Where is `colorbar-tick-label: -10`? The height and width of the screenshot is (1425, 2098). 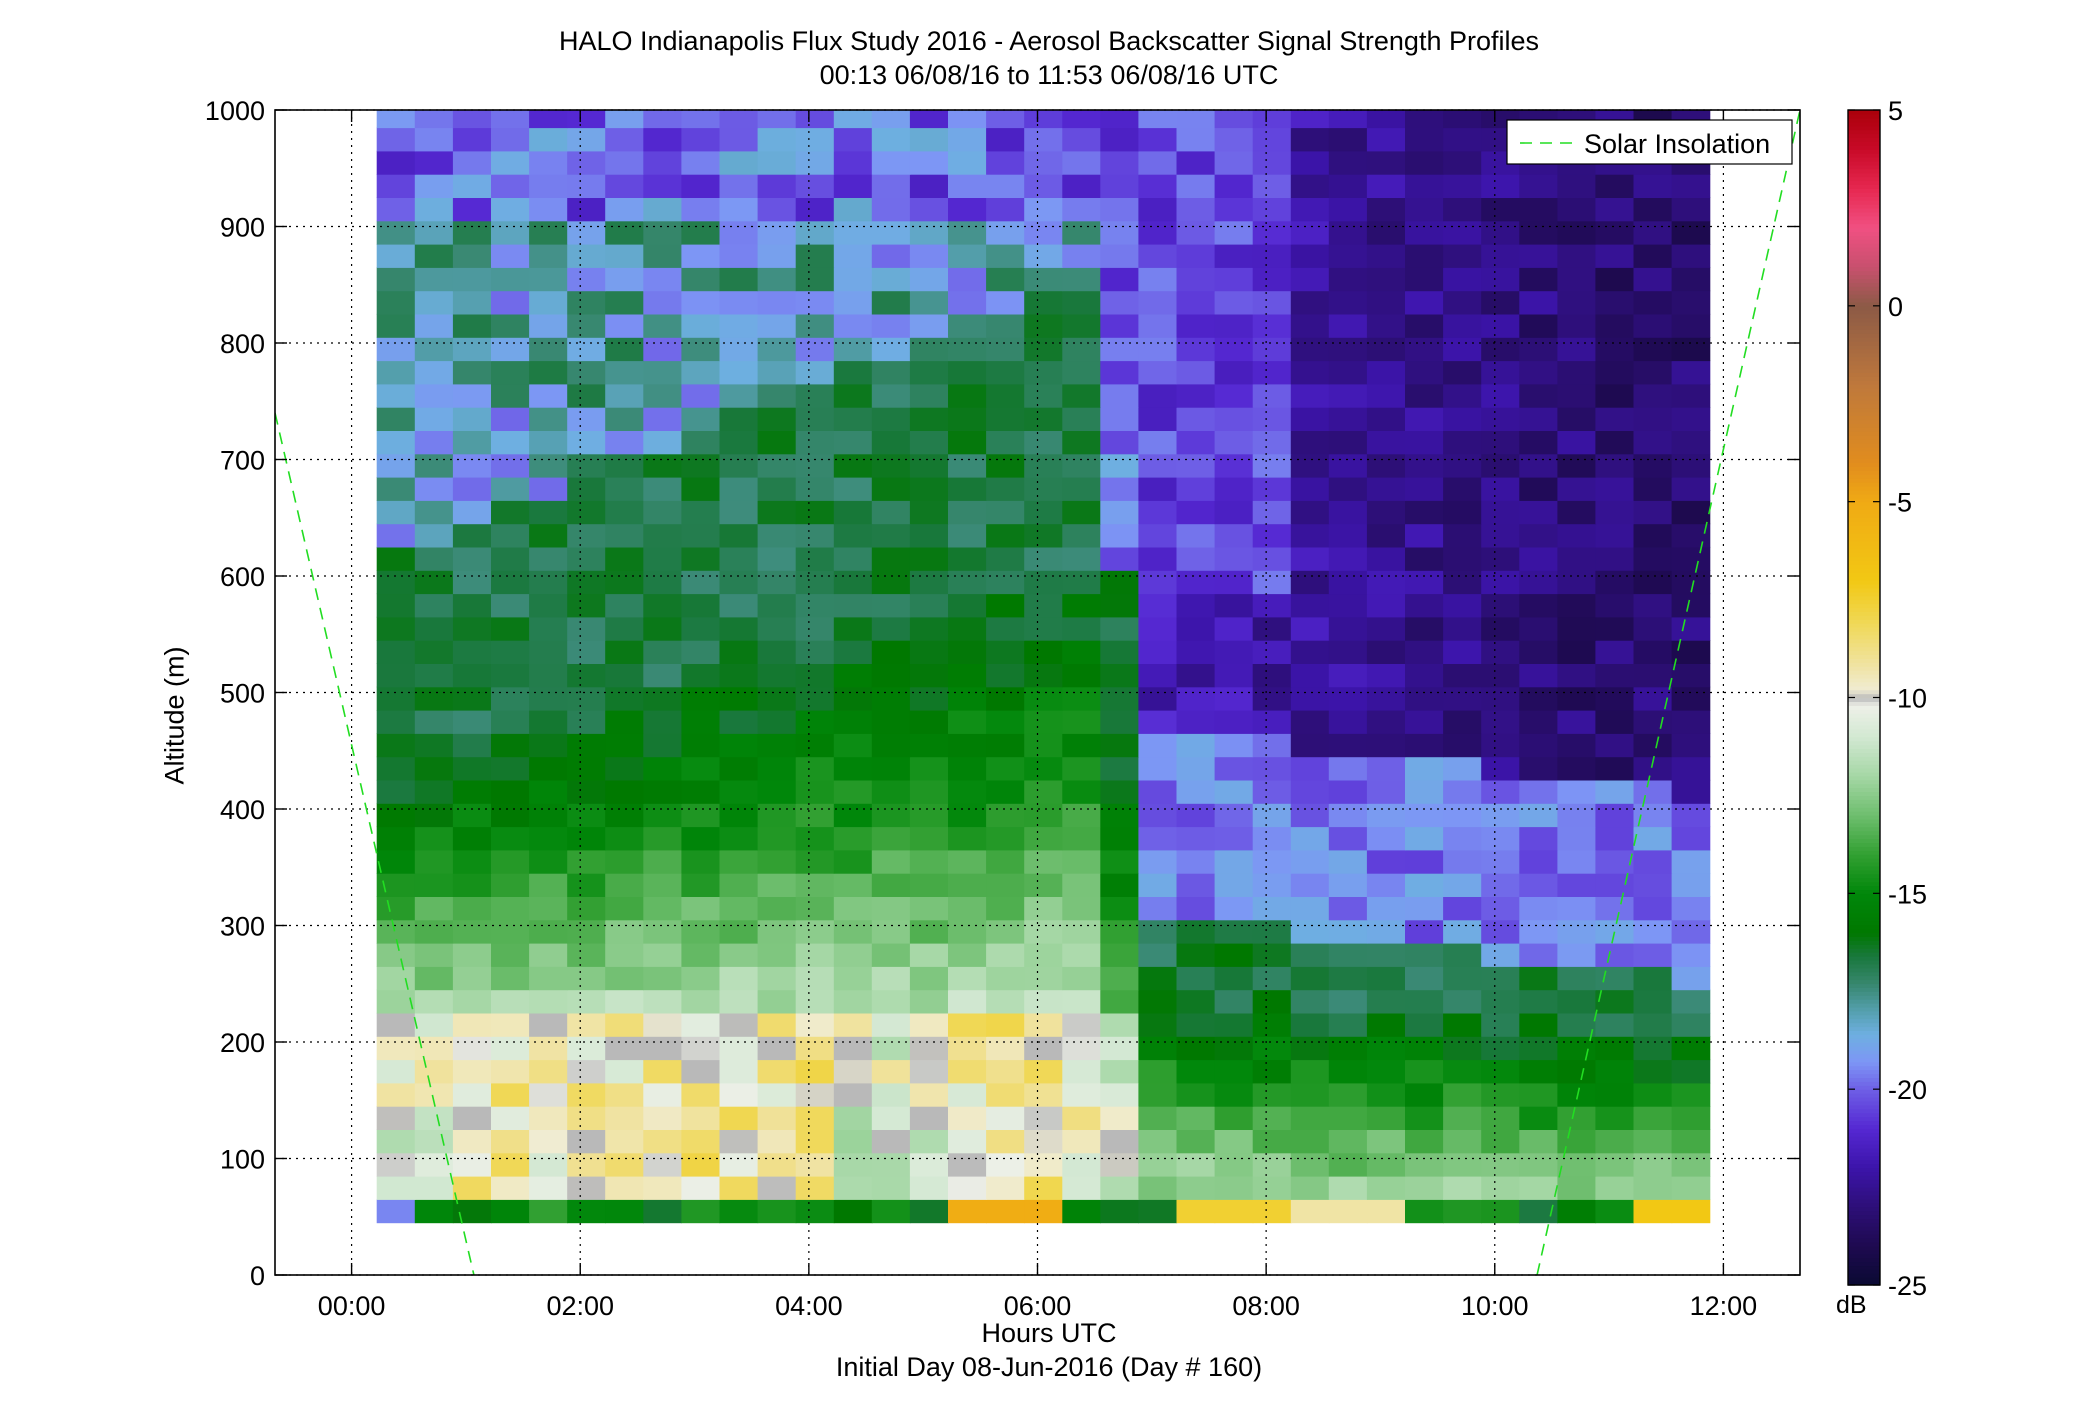
colorbar-tick-label: -10 is located at coordinates (1907, 699).